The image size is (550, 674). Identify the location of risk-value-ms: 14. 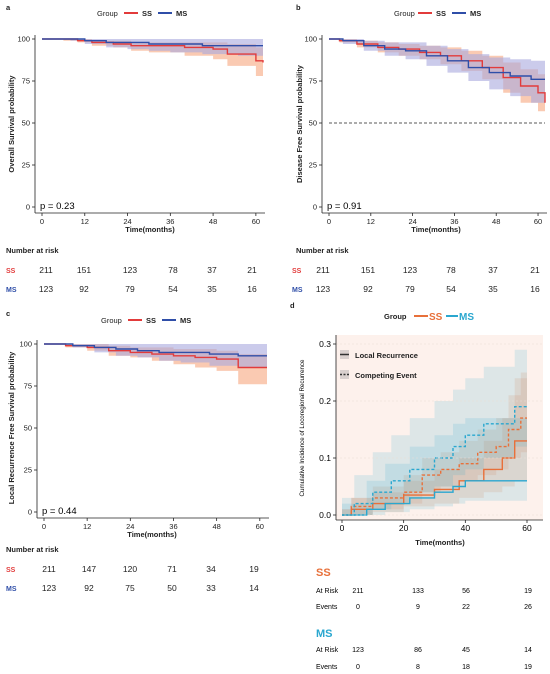
(254, 588).